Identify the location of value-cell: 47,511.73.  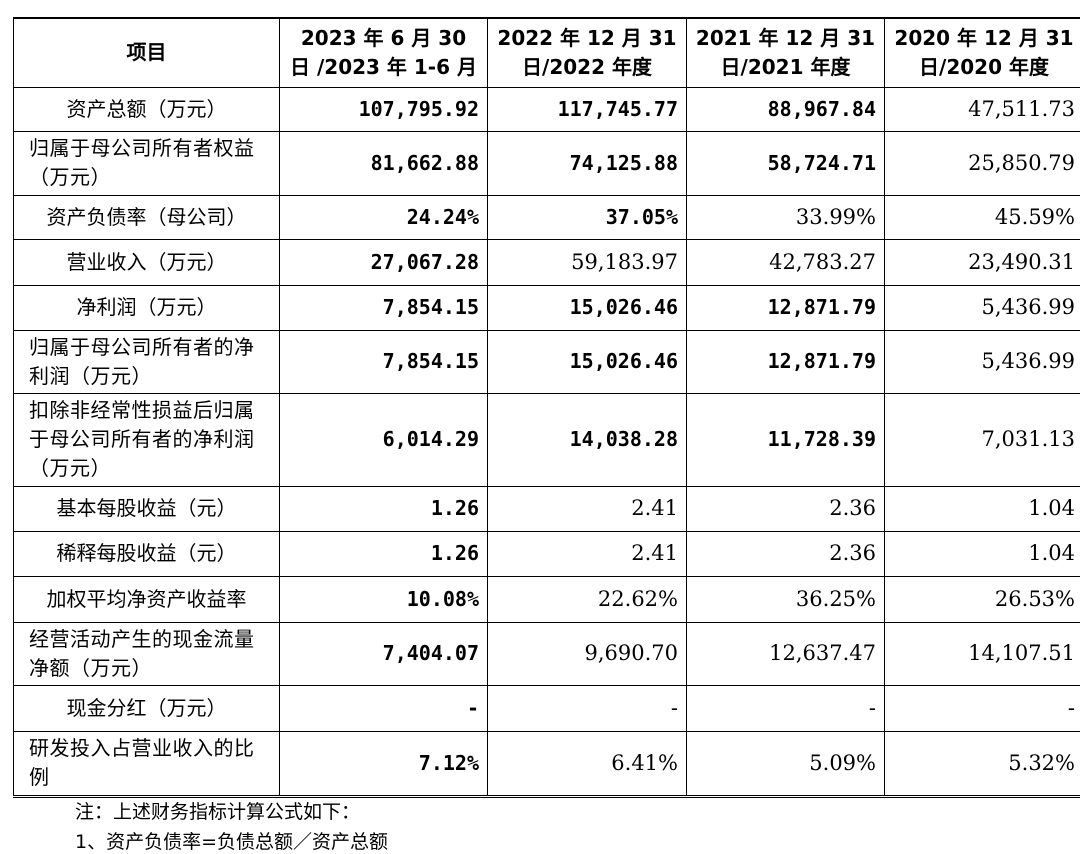
(982, 109).